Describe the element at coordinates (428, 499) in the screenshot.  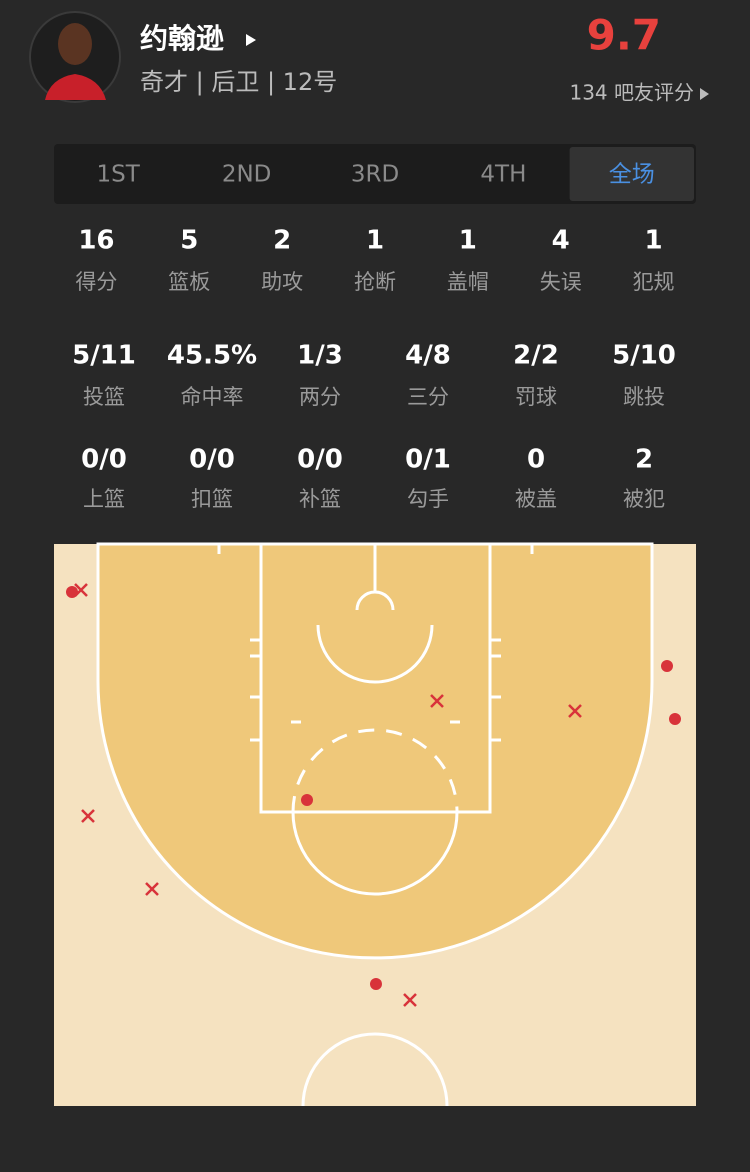
I see `stat-label: 勾手` at that location.